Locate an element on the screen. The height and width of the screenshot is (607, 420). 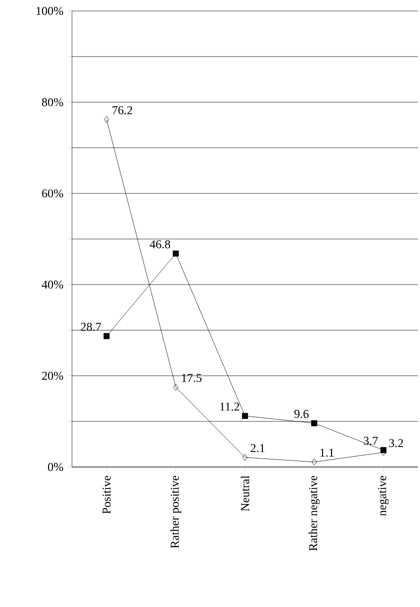
data-label: 28.7 is located at coordinates (91, 326).